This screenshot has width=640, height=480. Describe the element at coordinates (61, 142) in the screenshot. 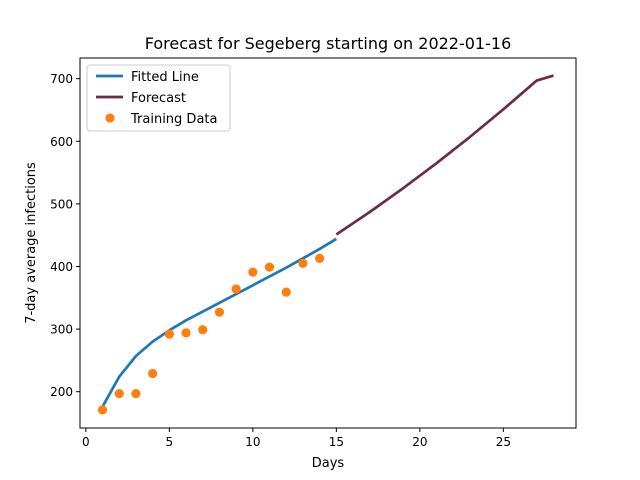

I see `y-tick-label: 600` at that location.